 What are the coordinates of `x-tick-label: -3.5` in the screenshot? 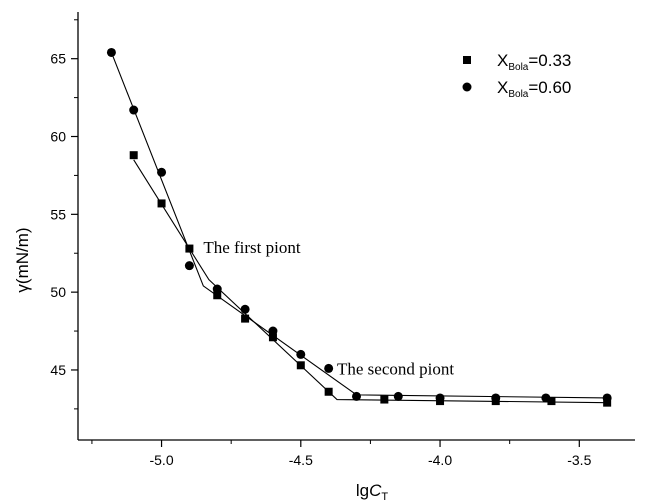 It's located at (579, 460).